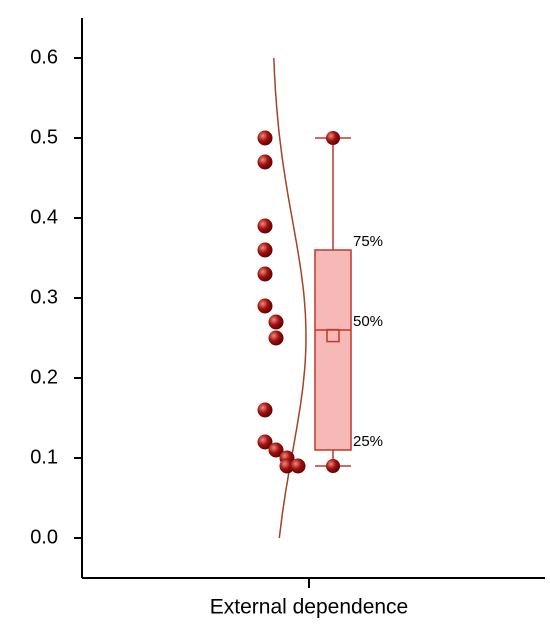  What do you see at coordinates (333, 350) in the screenshot?
I see `box` at bounding box center [333, 350].